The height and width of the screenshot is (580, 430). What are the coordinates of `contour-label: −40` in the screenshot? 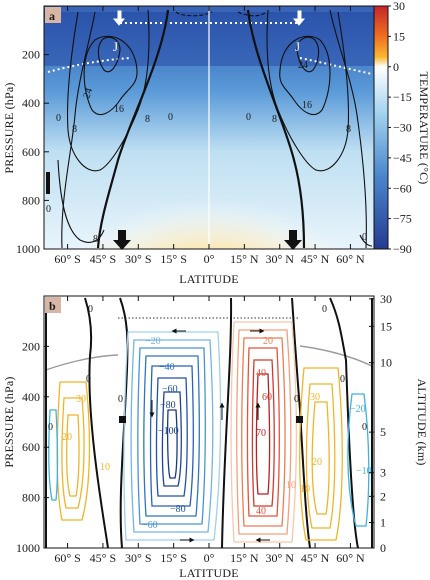 It's located at (167, 367).